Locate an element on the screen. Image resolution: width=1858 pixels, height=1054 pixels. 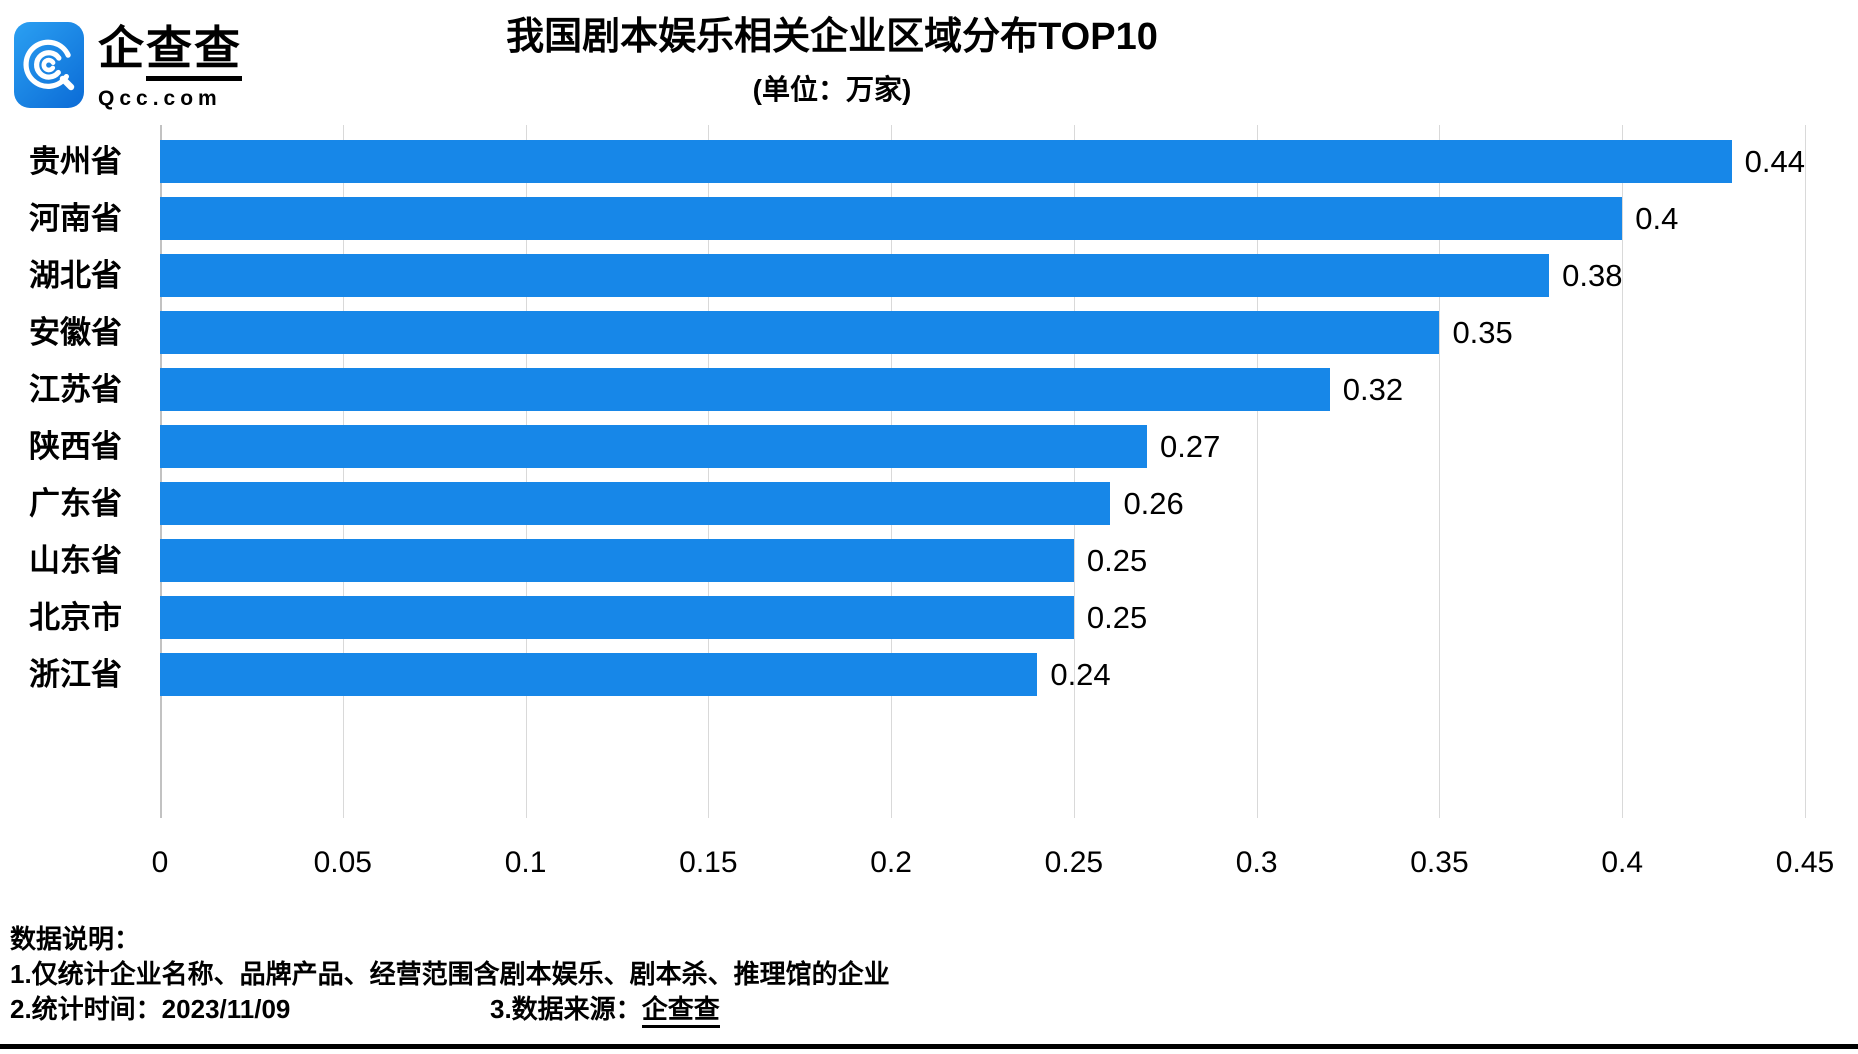
category-label: 湖北省 is located at coordinates (75, 275).